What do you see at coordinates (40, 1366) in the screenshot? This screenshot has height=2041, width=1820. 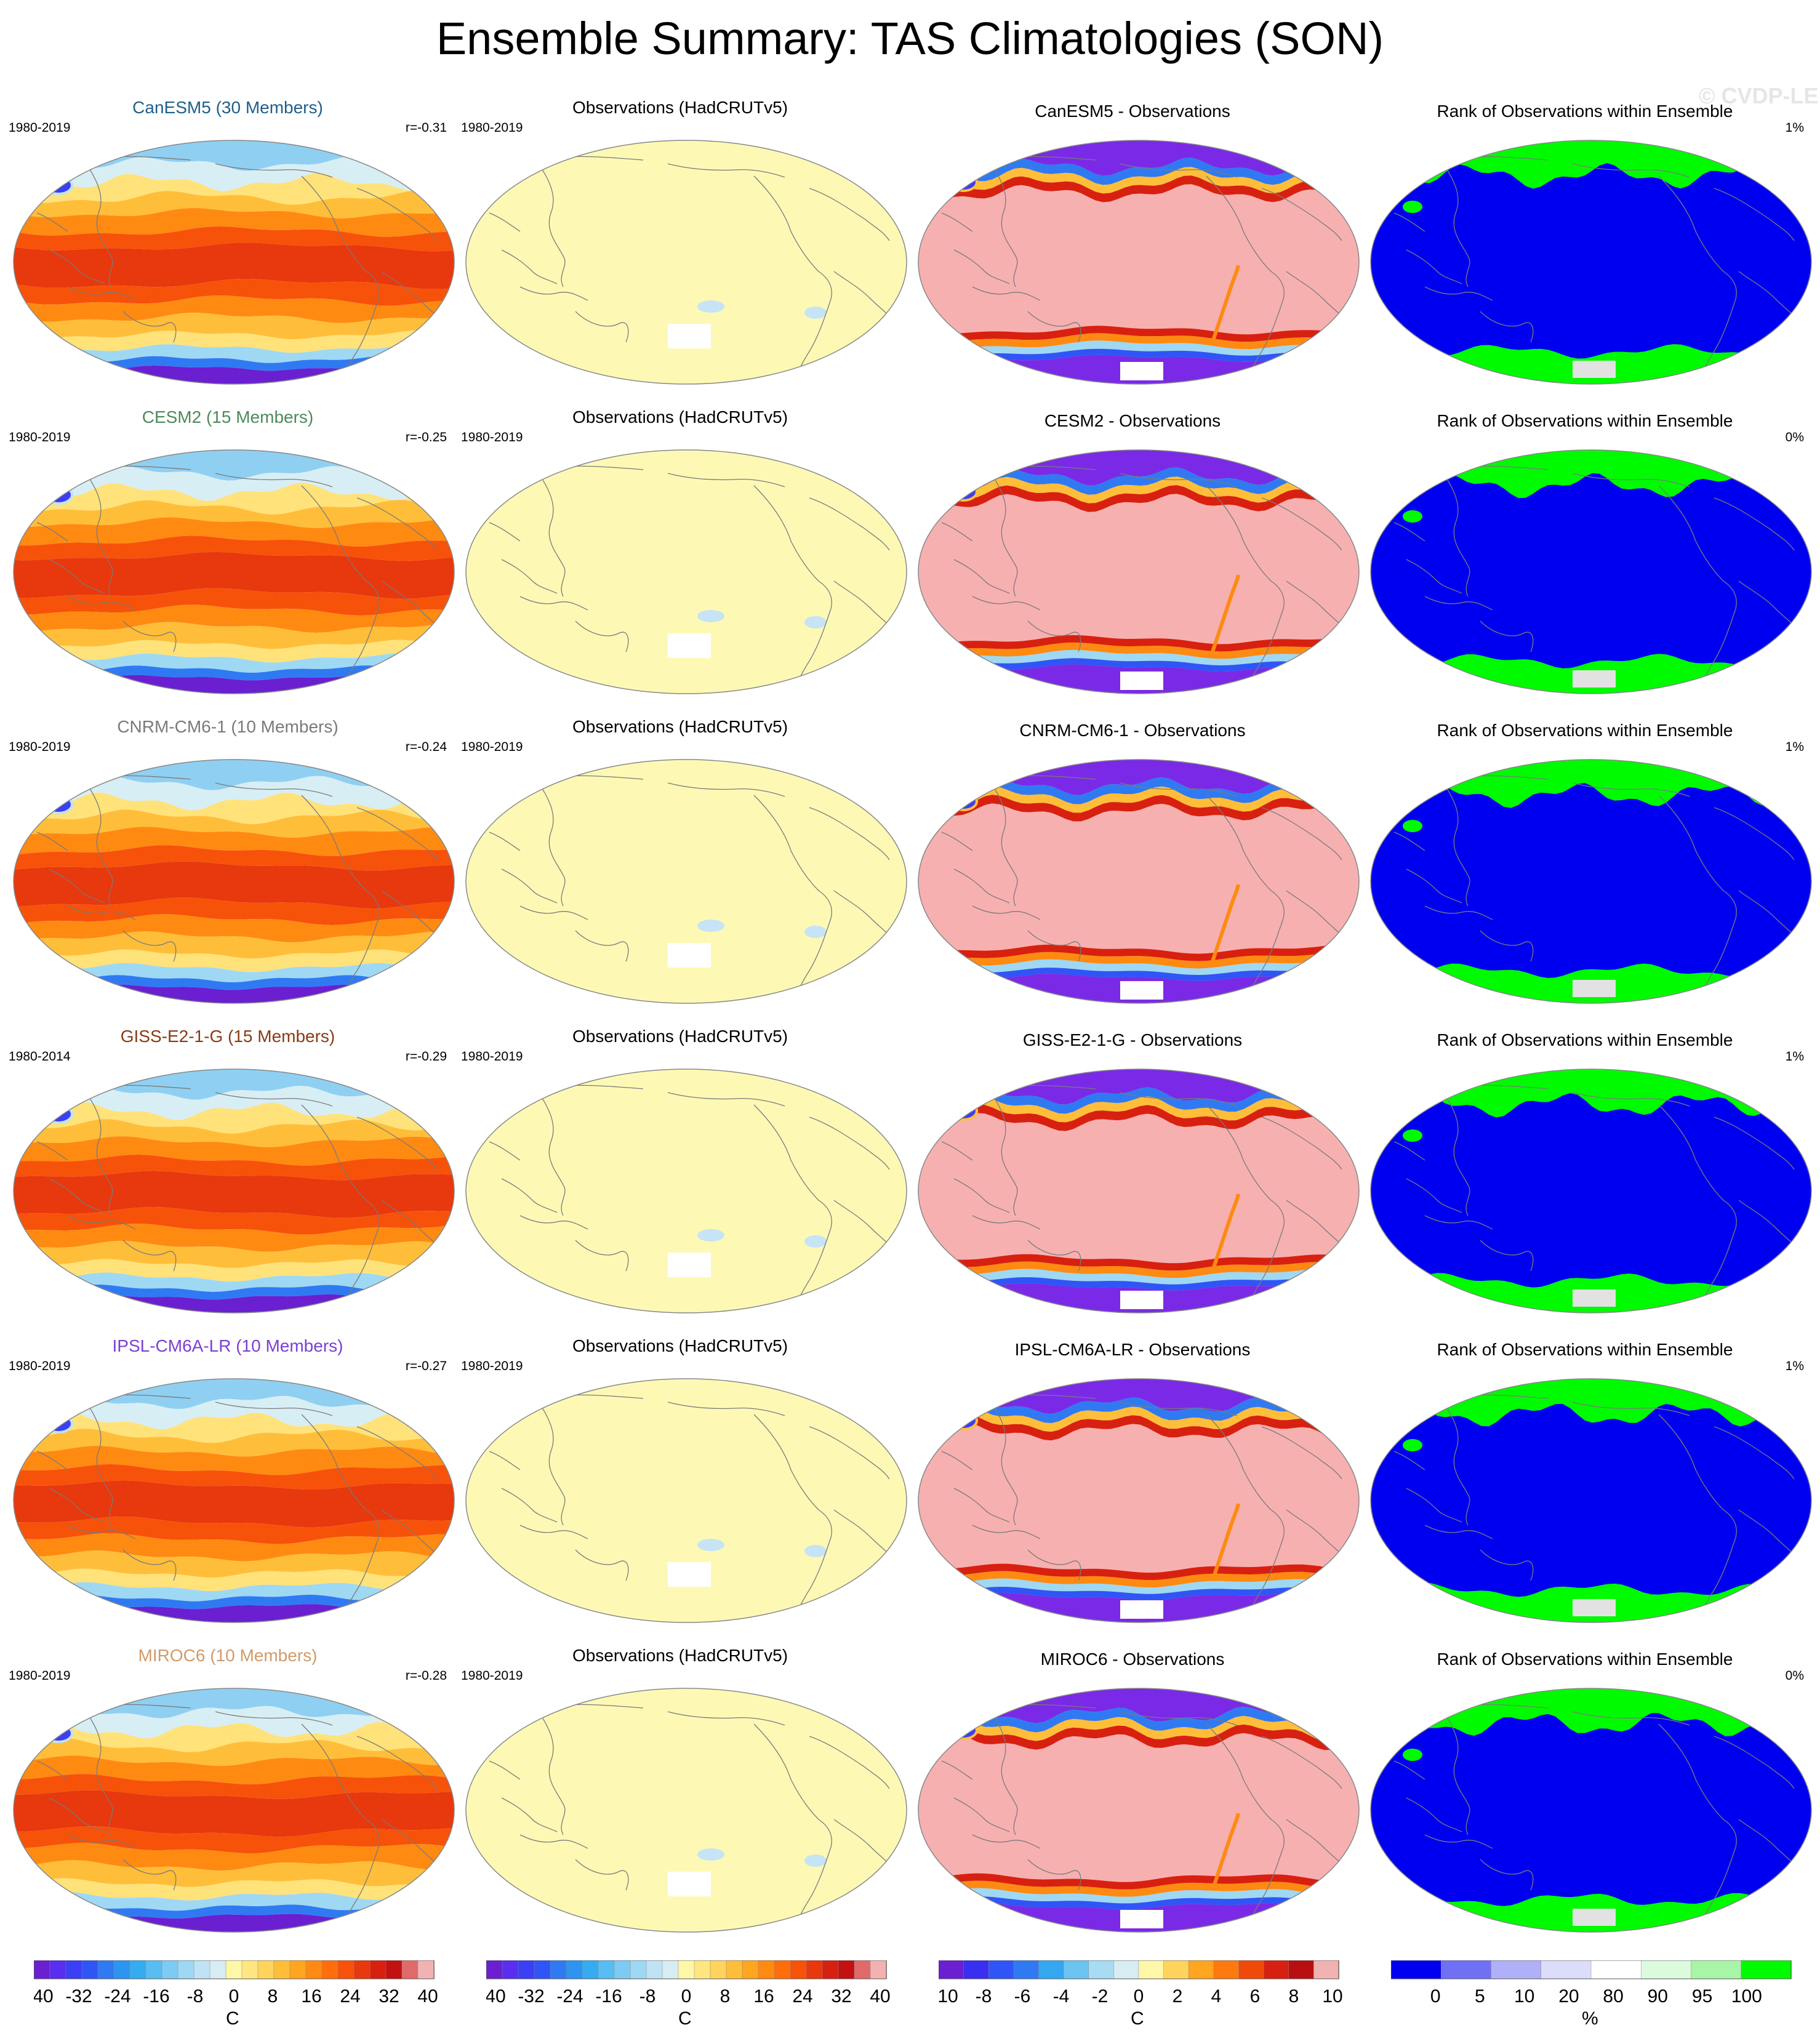 I see `period-label: 1980-2019` at bounding box center [40, 1366].